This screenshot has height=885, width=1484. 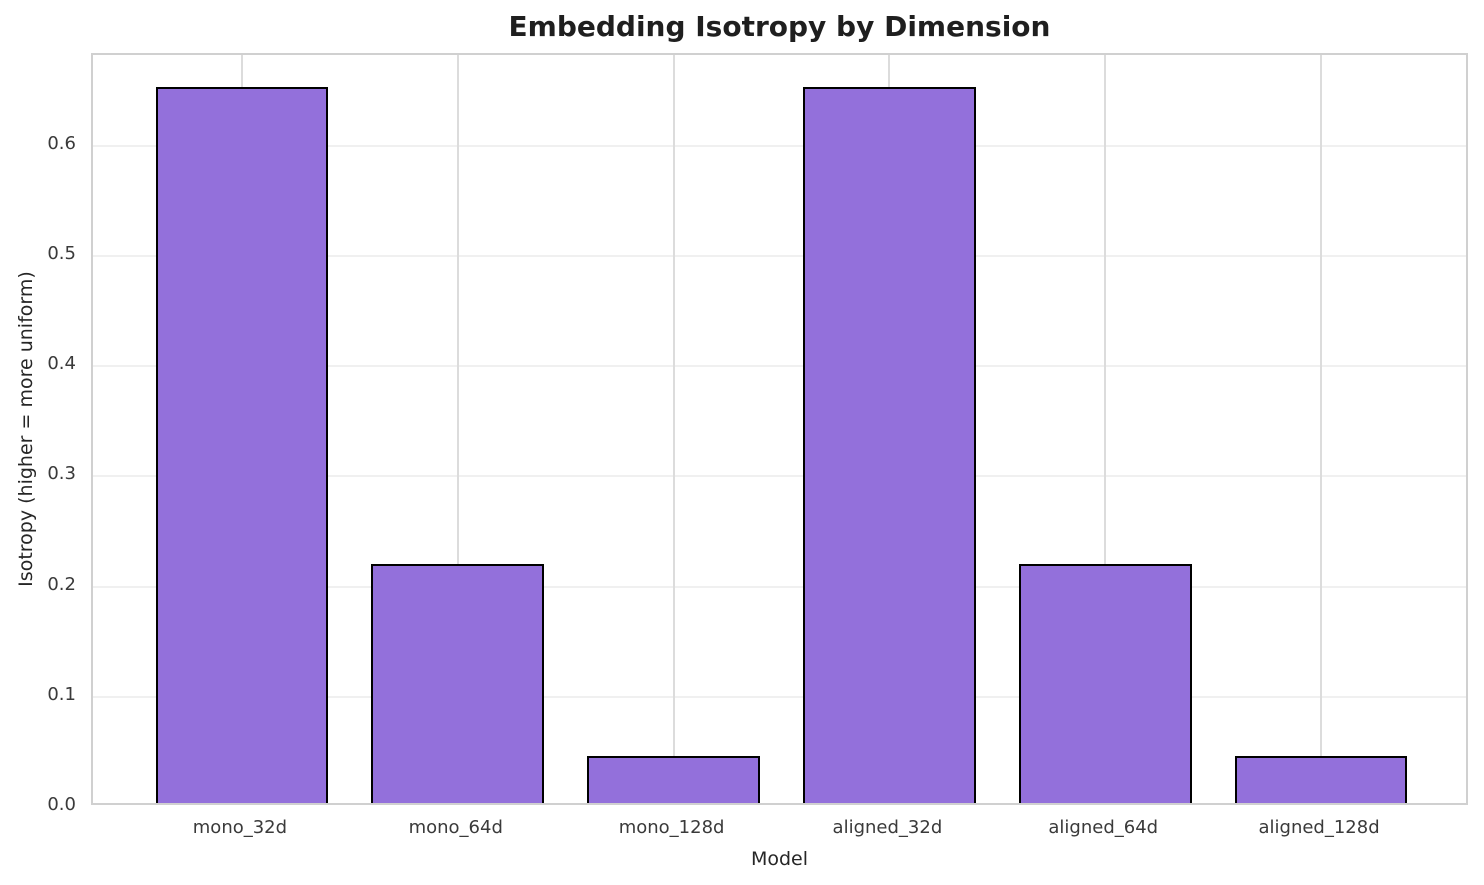 I want to click on bar-aligned_64d, so click(x=1105, y=683).